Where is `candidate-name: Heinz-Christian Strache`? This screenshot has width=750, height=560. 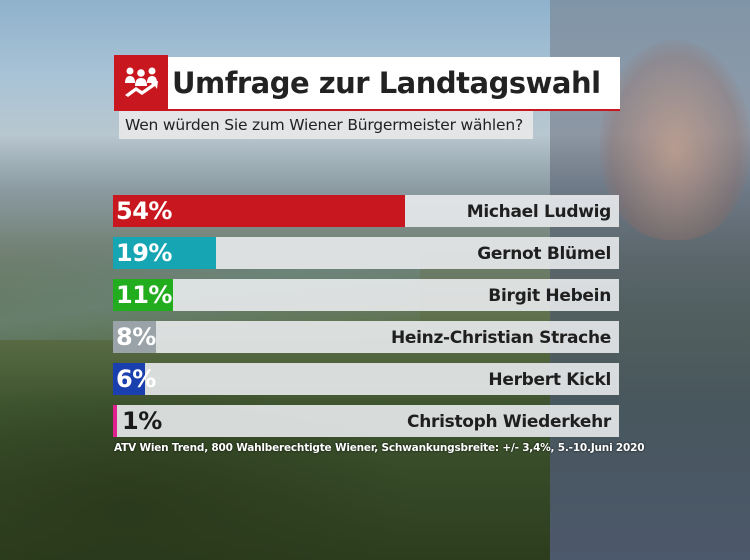
candidate-name: Heinz-Christian Strache is located at coordinates (500, 338).